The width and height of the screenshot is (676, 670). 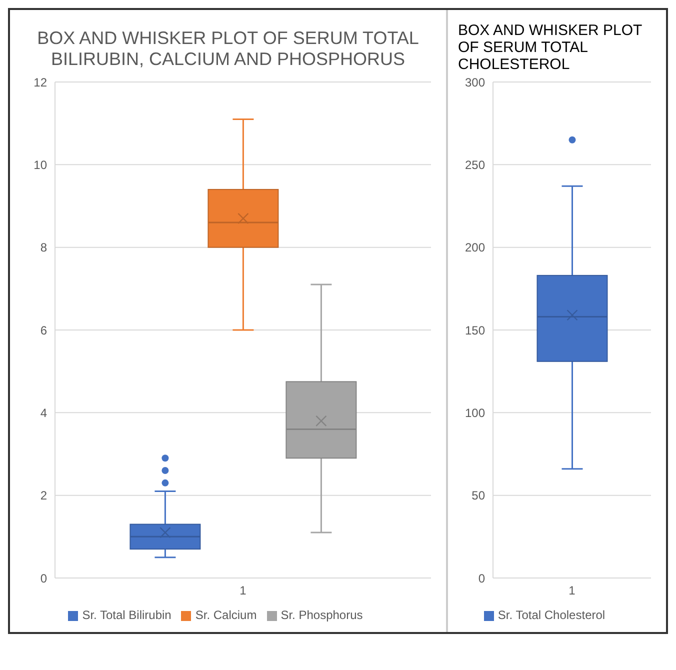 I want to click on y-tick-label: 2, so click(x=44, y=495).